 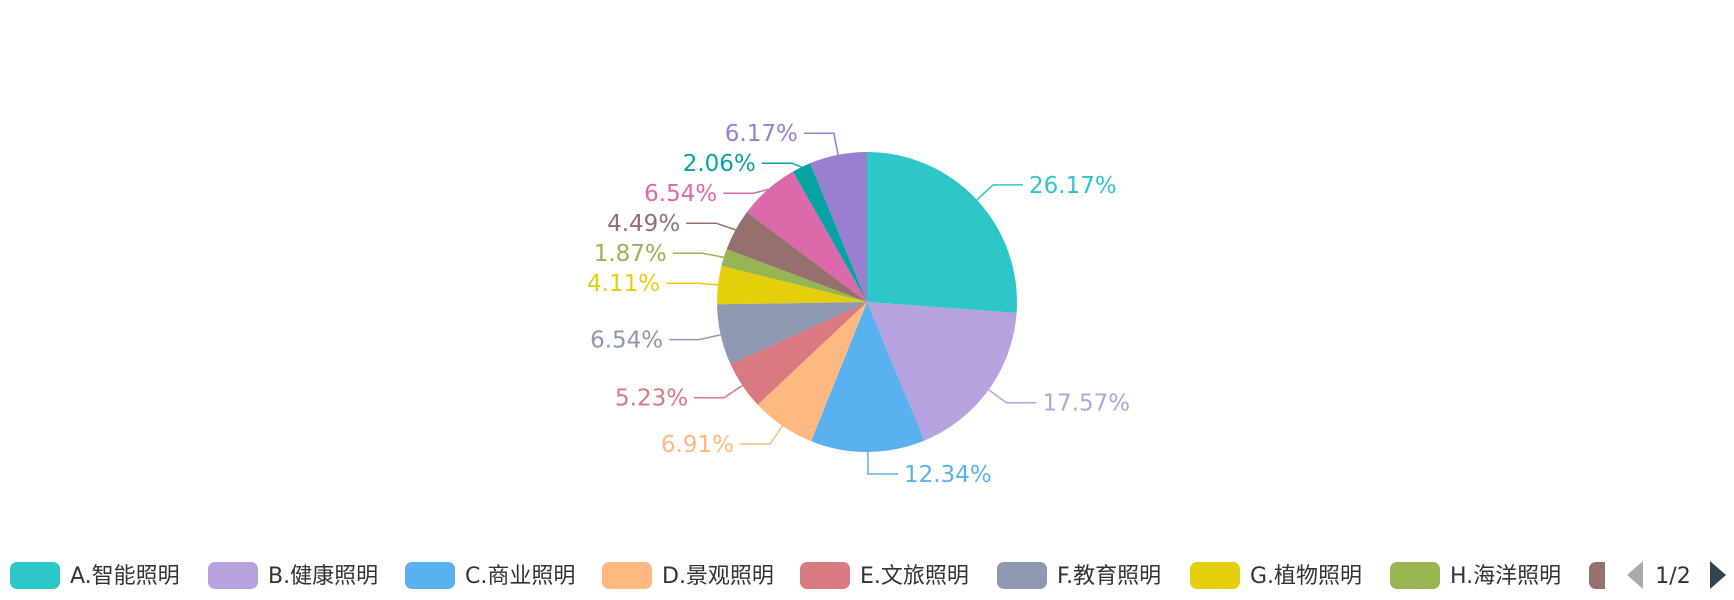 What do you see at coordinates (1672, 576) in the screenshot?
I see `legend-page-indicator: 1/2` at bounding box center [1672, 576].